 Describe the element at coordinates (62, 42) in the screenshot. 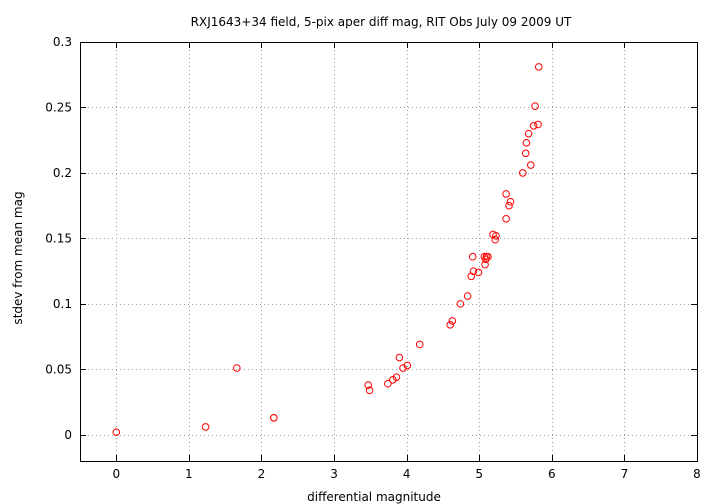

I see `y-tick-label: 0.3` at that location.